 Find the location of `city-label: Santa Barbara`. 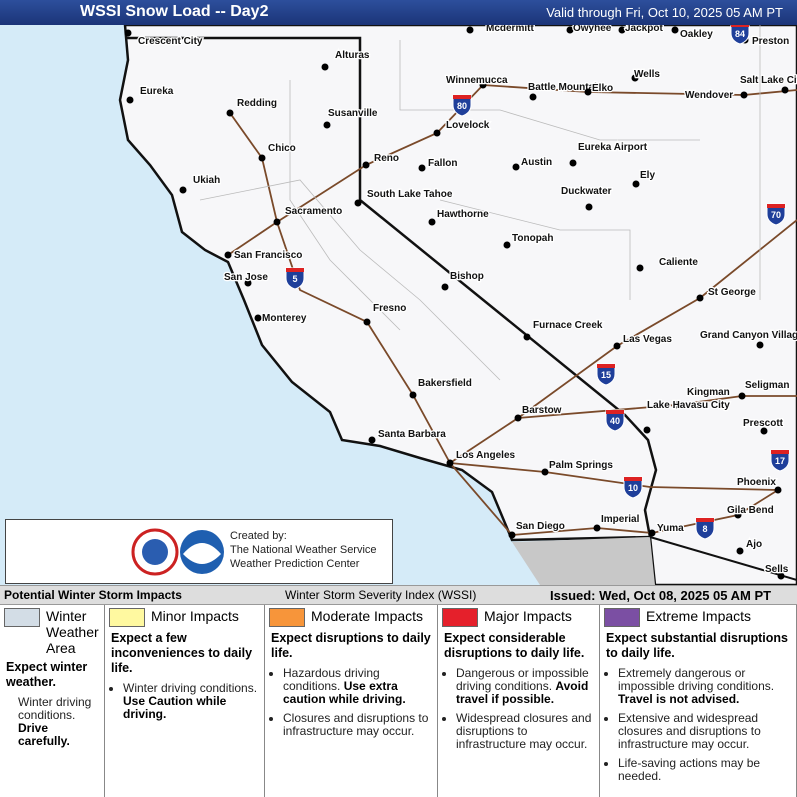

city-label: Santa Barbara is located at coordinates (412, 434).